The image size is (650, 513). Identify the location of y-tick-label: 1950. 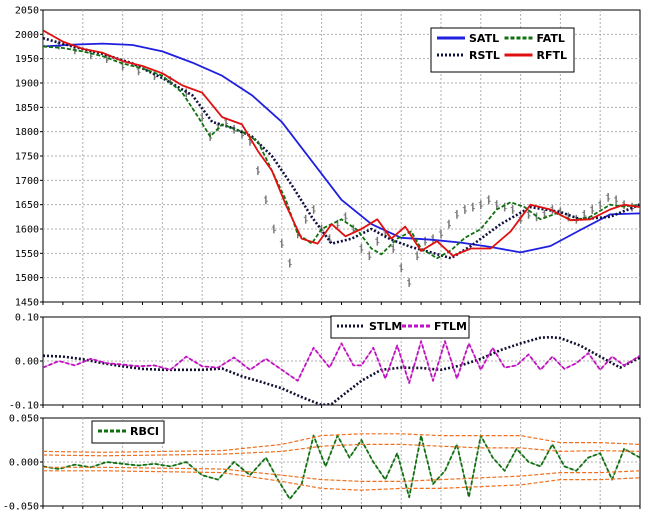
(27, 59).